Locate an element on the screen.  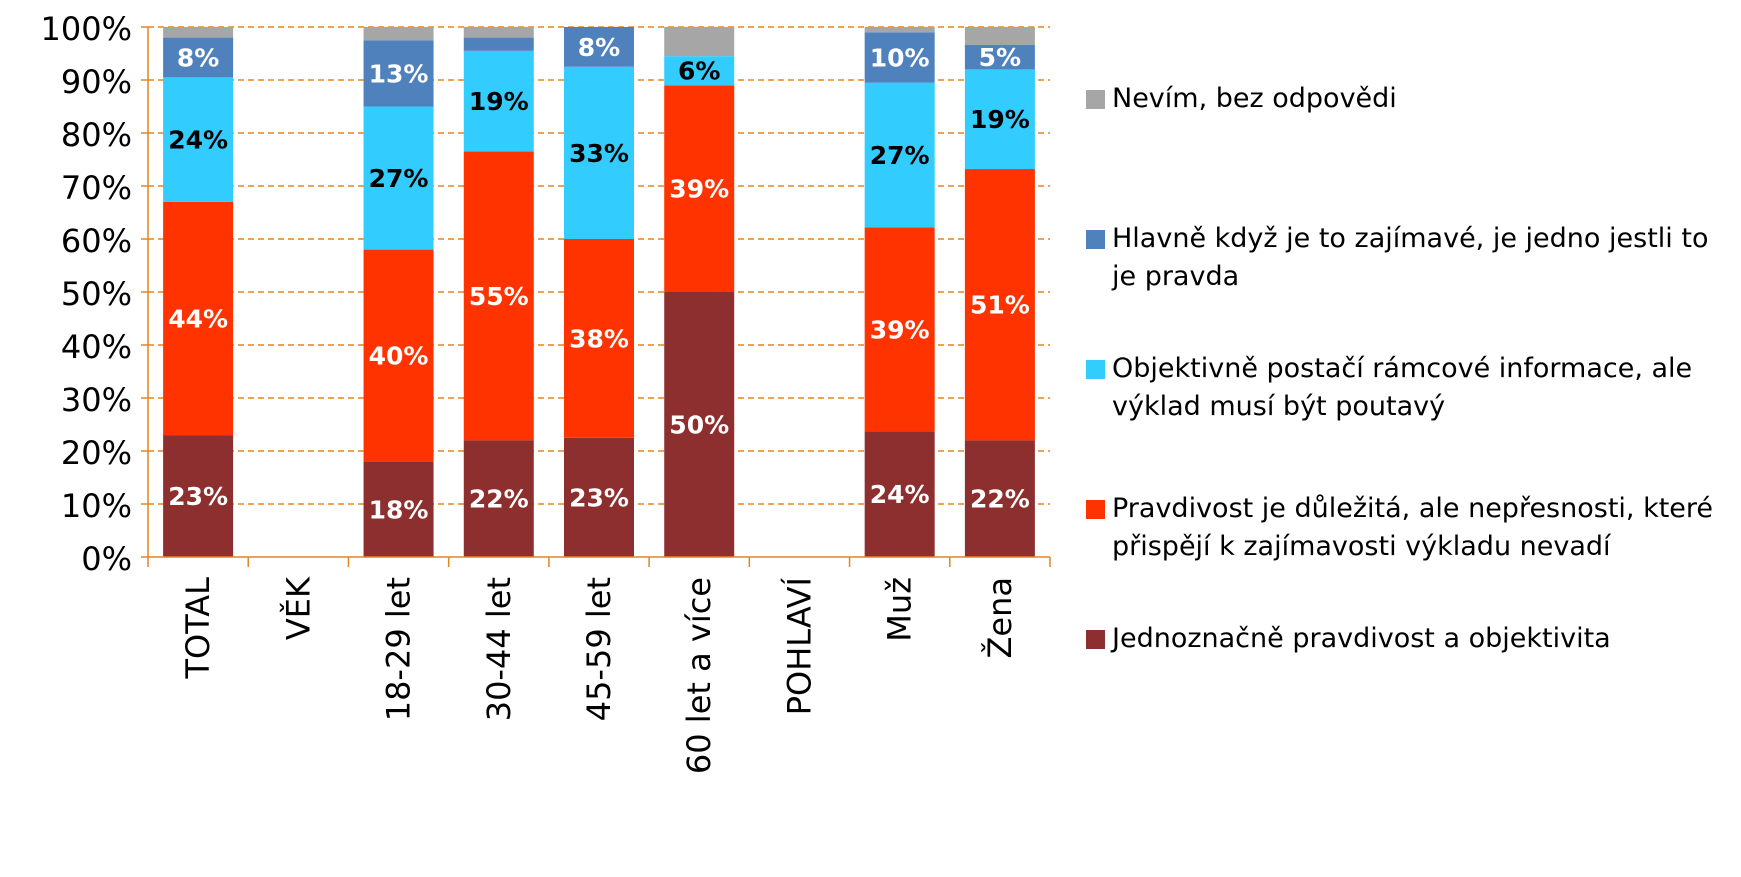
x-tick-label: POHLAVÍ is located at coordinates (799, 646).